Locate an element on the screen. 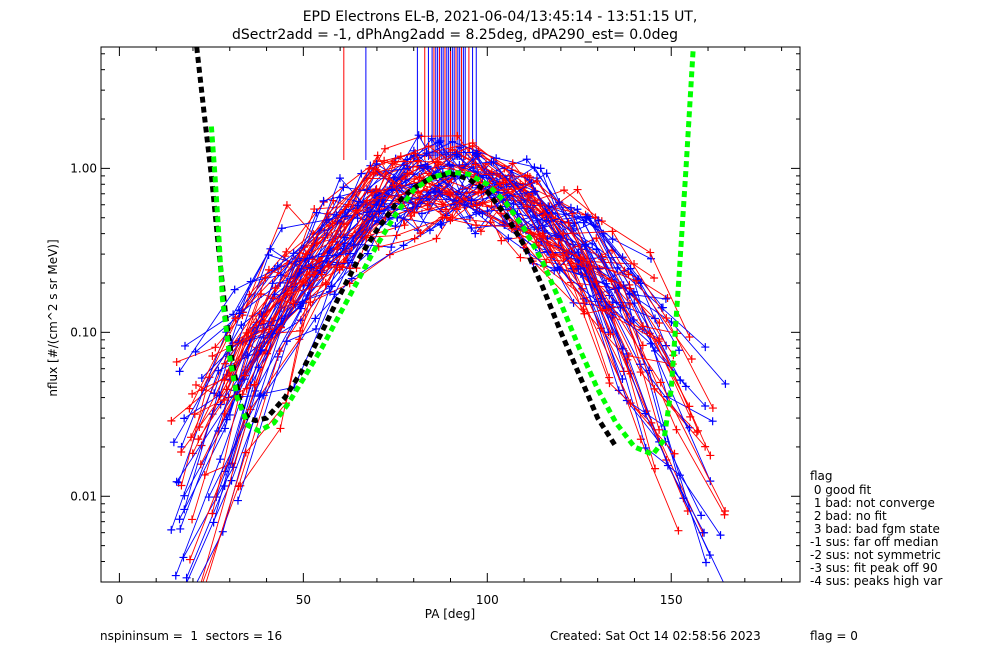 The height and width of the screenshot is (650, 1000). legend-title: flag is located at coordinates (821, 476).